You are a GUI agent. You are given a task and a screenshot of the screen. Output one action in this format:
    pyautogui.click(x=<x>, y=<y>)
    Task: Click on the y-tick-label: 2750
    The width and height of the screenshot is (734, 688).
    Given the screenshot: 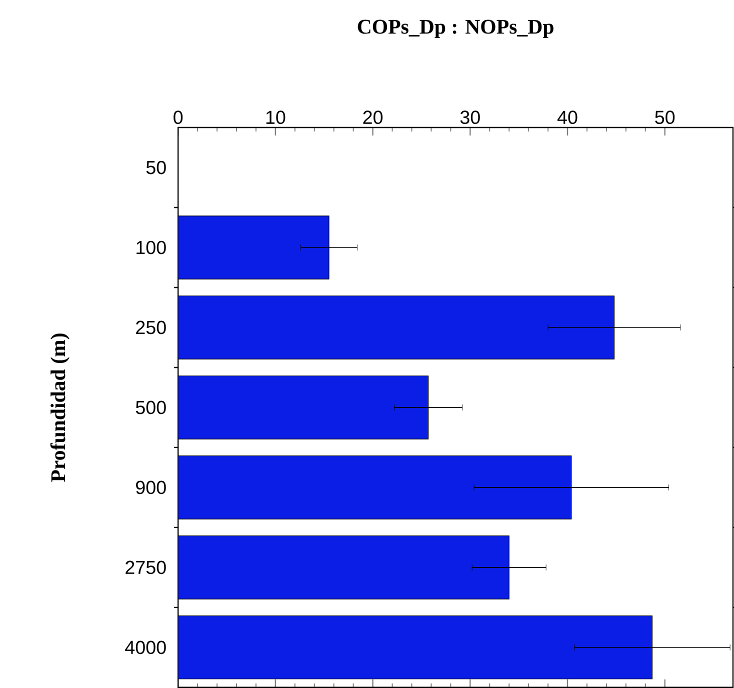 What is the action you would take?
    pyautogui.click(x=146, y=567)
    